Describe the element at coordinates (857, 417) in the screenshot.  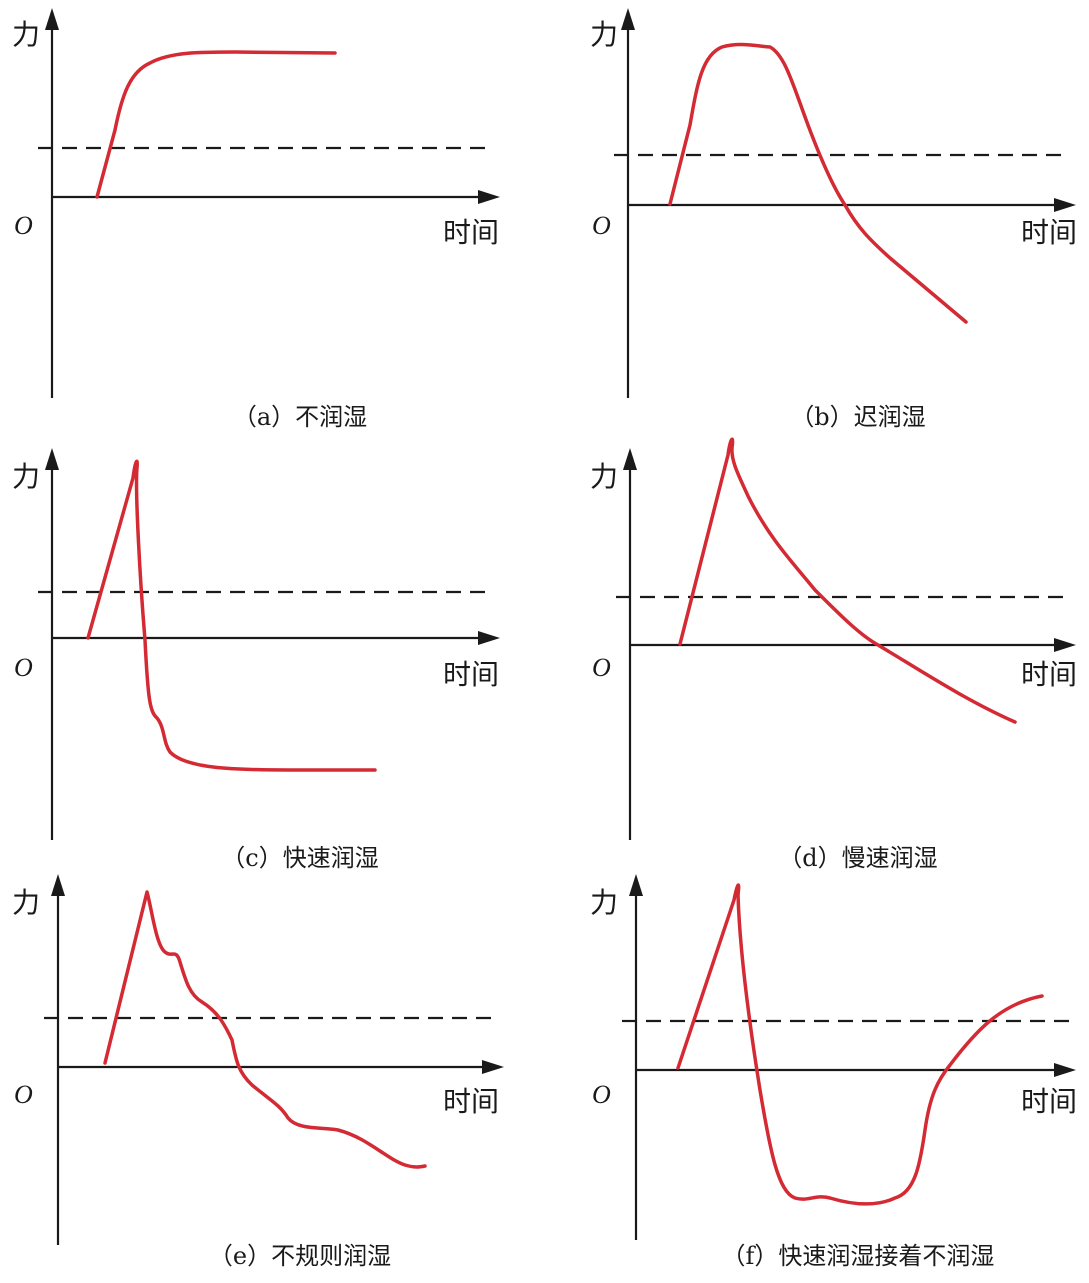
I see `panel-caption: （b）迟润湿` at that location.